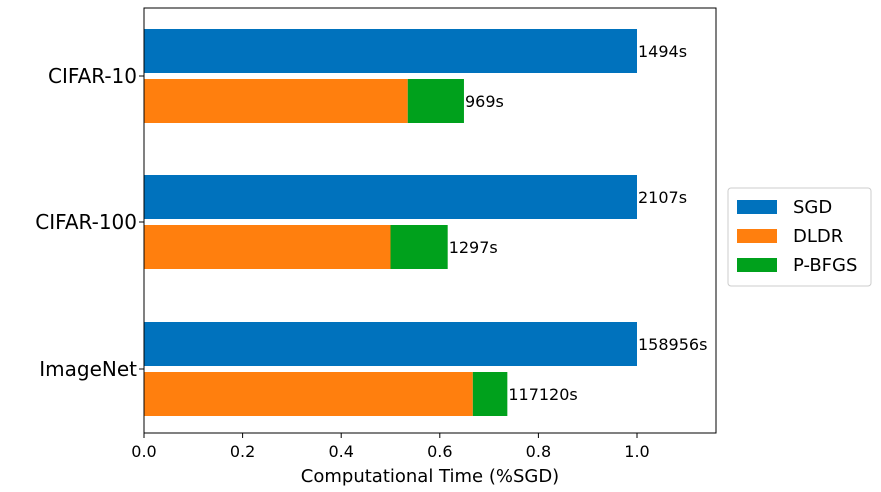  Describe the element at coordinates (143, 451) in the screenshot. I see `x-tick-label-0: 0.0` at that location.